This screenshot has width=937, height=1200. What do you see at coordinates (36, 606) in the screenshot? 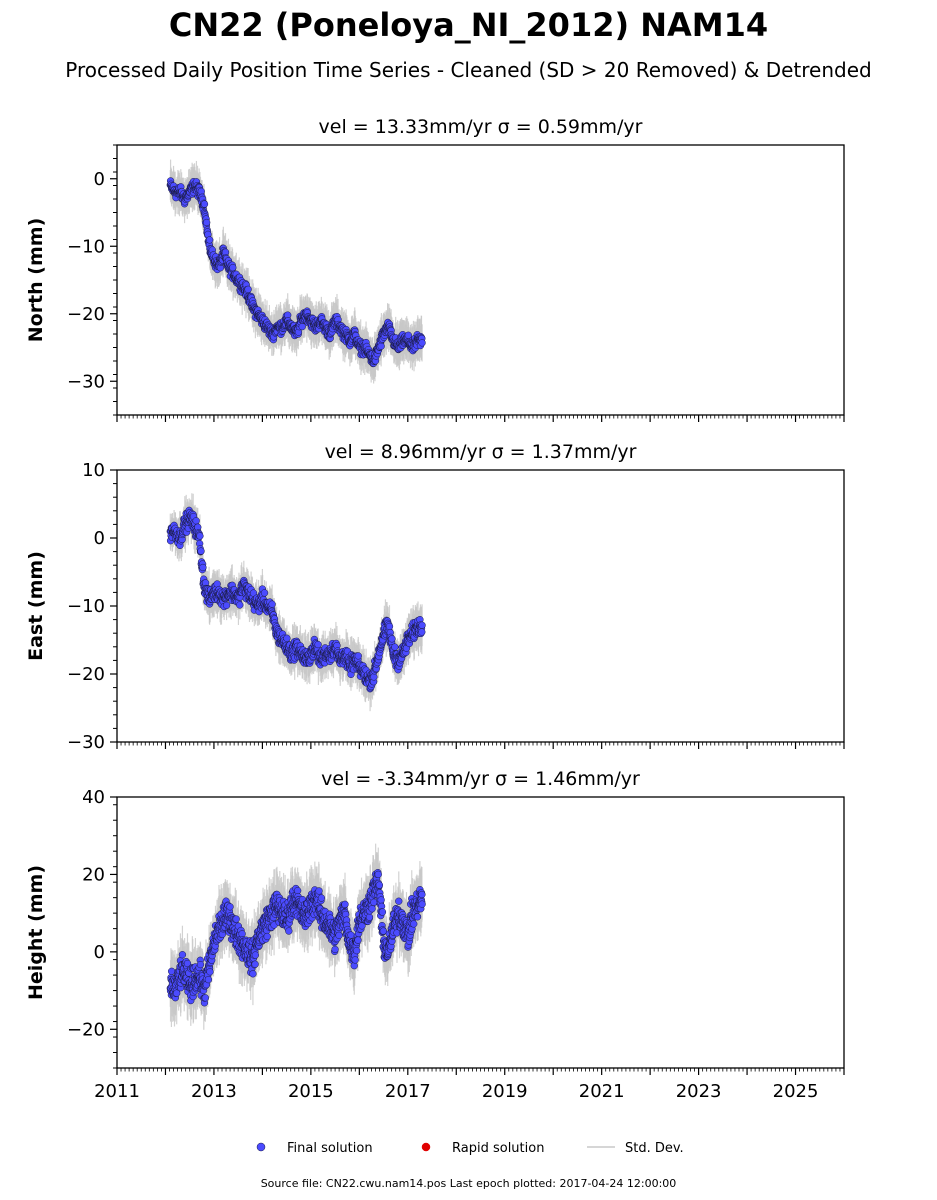
I see `y-axis-label: East (mm)` at bounding box center [36, 606].